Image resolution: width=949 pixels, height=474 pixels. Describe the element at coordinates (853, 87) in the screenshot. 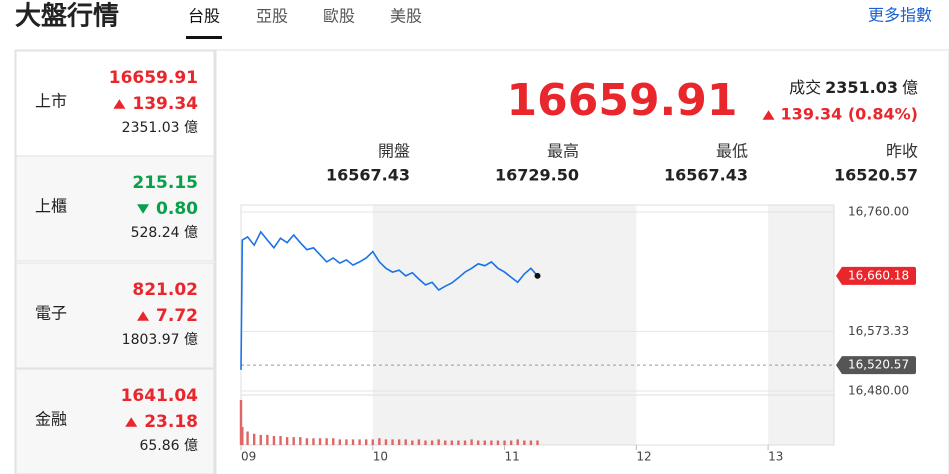

I see `trade-volume: 成交 2351.03 億` at that location.